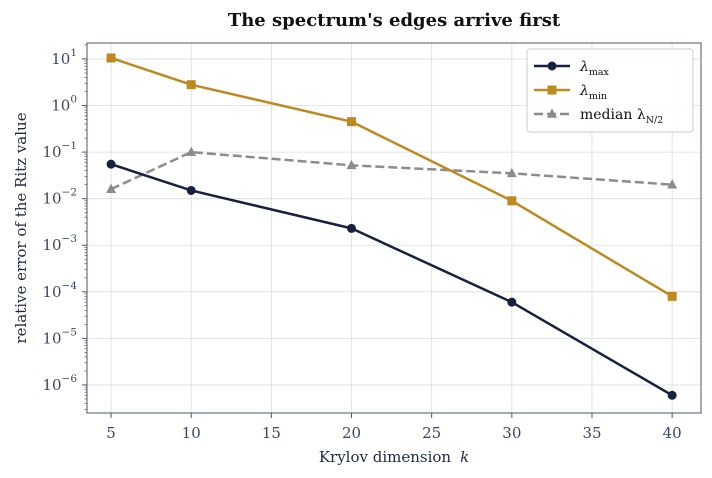 This screenshot has height=478, width=712. I want to click on x-tick-label: 20, so click(351, 433).